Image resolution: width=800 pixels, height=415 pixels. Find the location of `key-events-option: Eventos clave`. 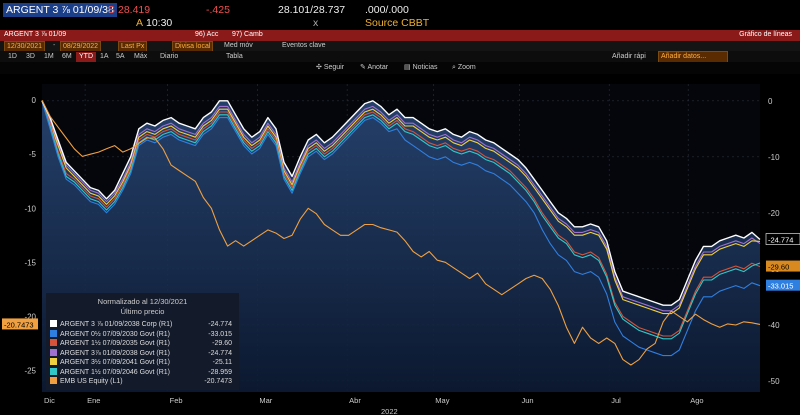

key-events-option: Eventos clave is located at coordinates (304, 45).